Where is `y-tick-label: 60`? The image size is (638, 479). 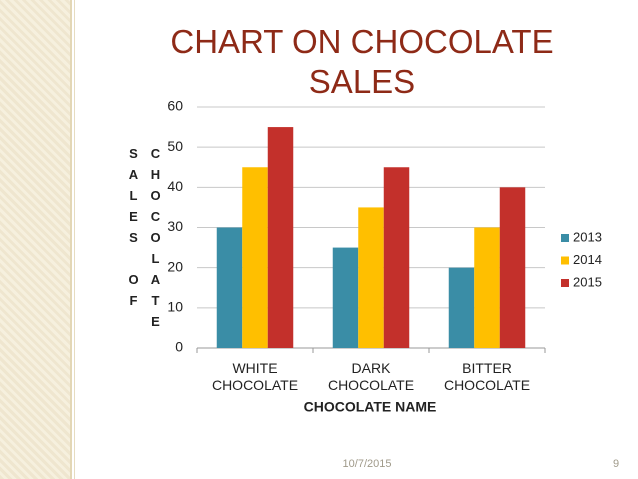 y-tick-label: 60 is located at coordinates (175, 106).